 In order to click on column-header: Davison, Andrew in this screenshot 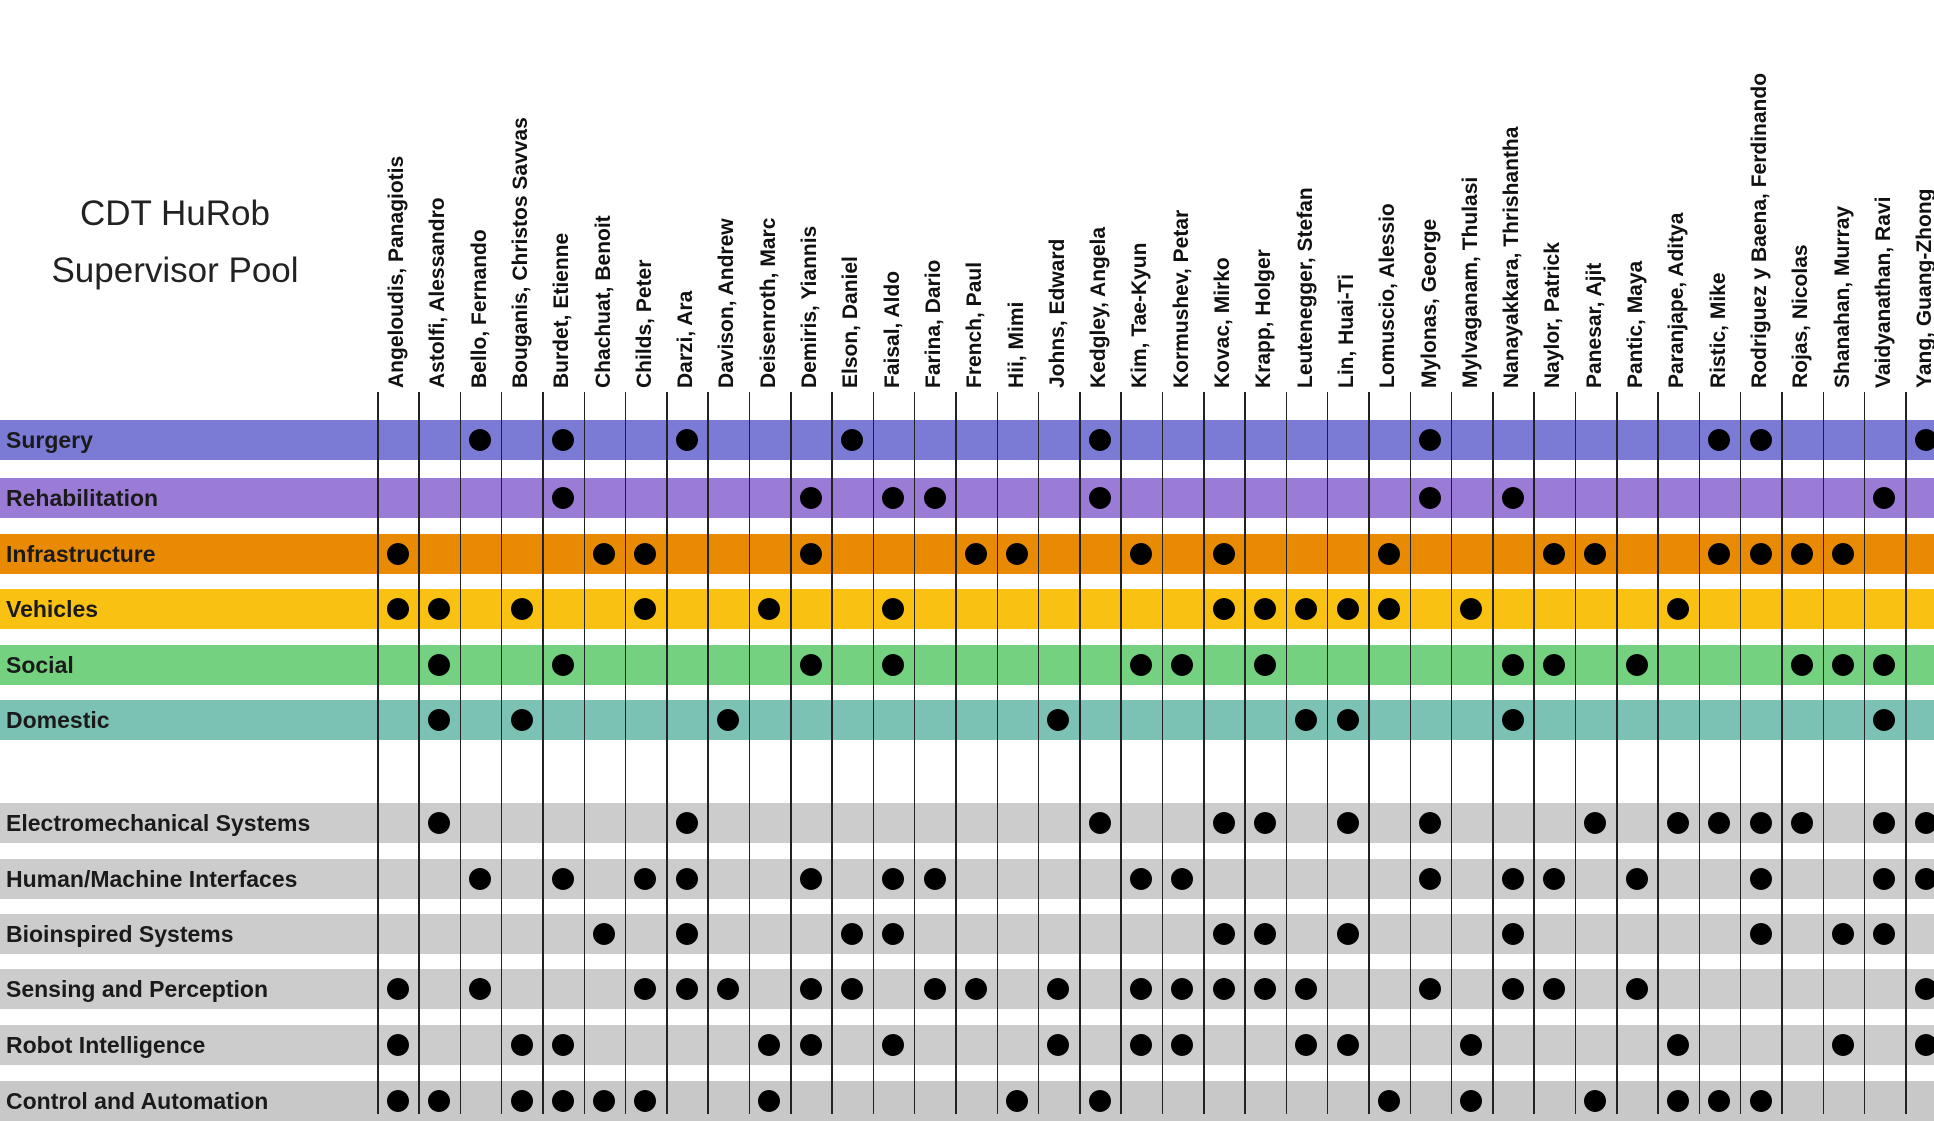, I will do `click(727, 303)`.